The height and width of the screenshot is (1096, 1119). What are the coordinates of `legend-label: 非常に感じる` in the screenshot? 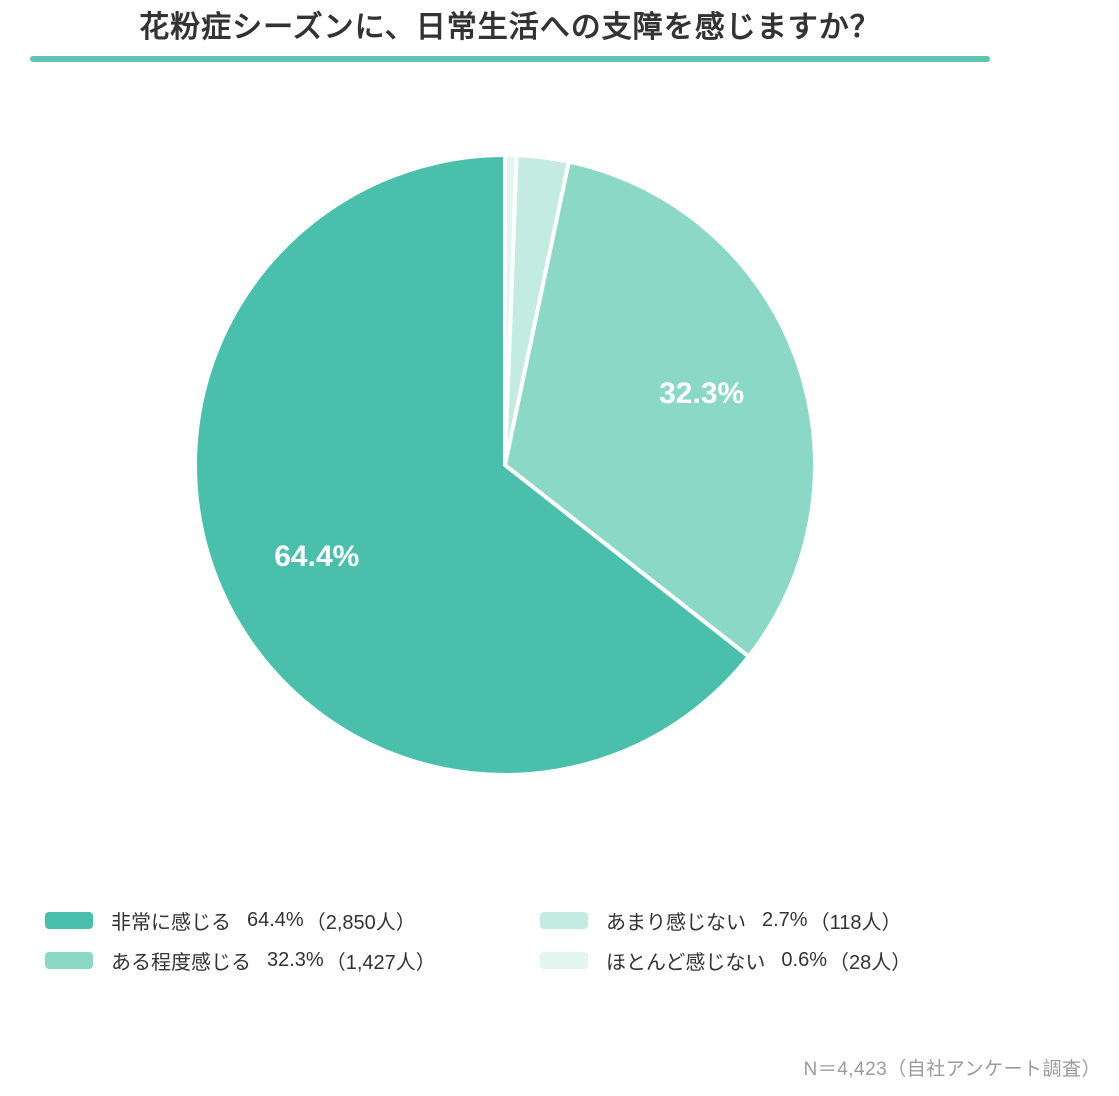 It's located at (171, 923).